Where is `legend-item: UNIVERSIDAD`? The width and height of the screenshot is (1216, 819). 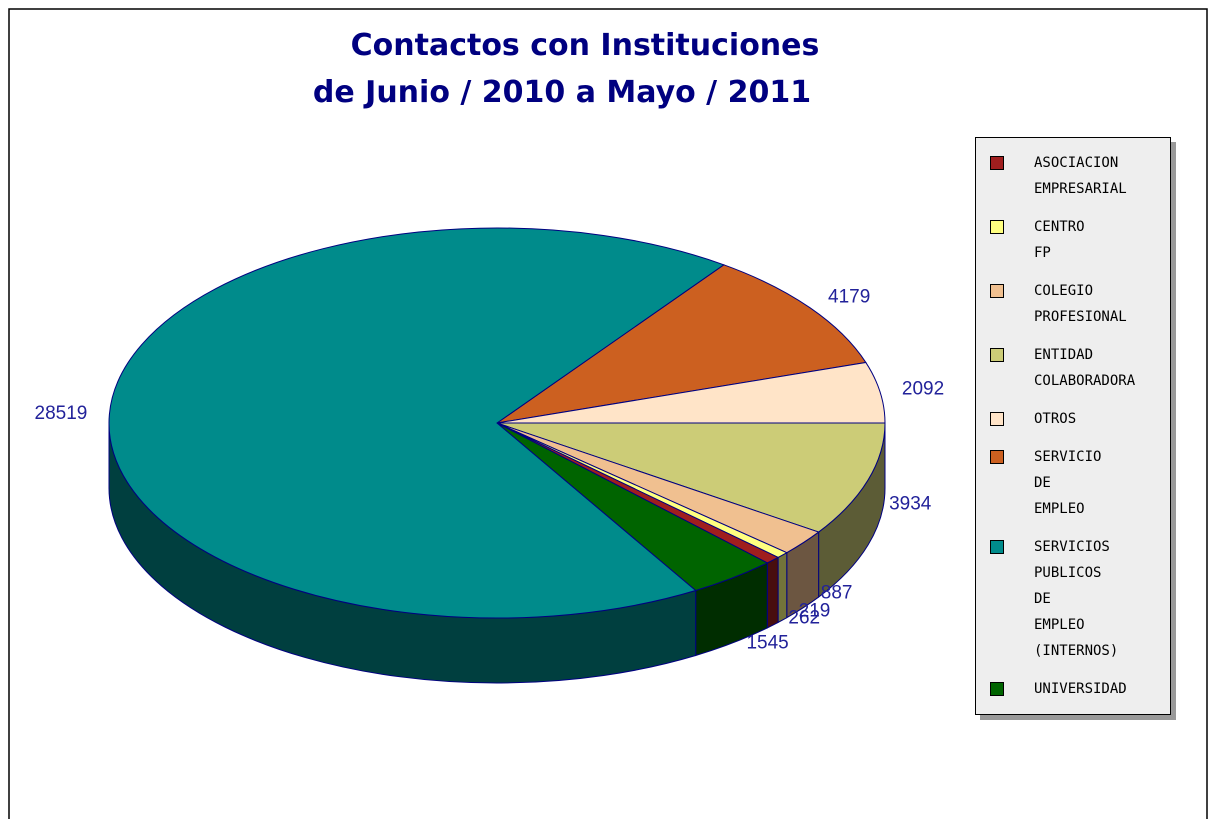 legend-item: UNIVERSIDAD is located at coordinates (1080, 689).